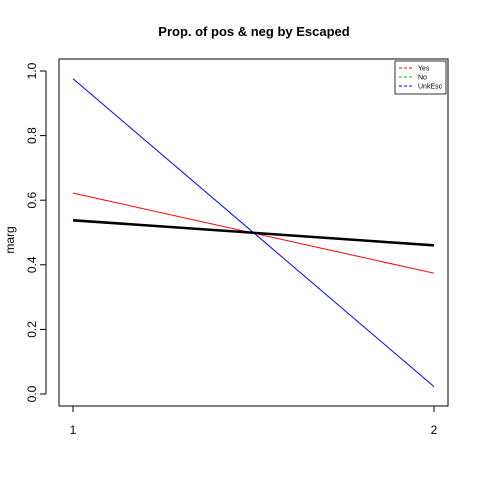 The width and height of the screenshot is (480, 480). I want to click on y-tick-label: 0.4, so click(32, 264).